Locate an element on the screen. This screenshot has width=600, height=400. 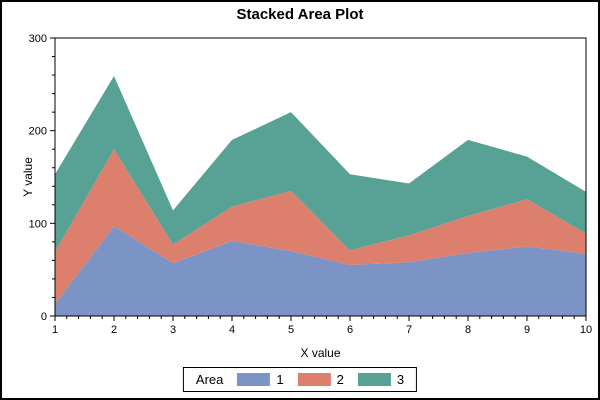
x-tick-label: 8 is located at coordinates (468, 330).